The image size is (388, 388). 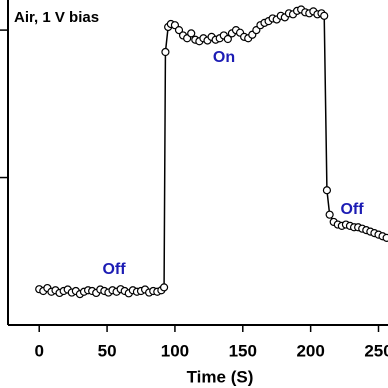 What do you see at coordinates (220, 376) in the screenshot?
I see `x-axis-label: Time (S)` at bounding box center [220, 376].